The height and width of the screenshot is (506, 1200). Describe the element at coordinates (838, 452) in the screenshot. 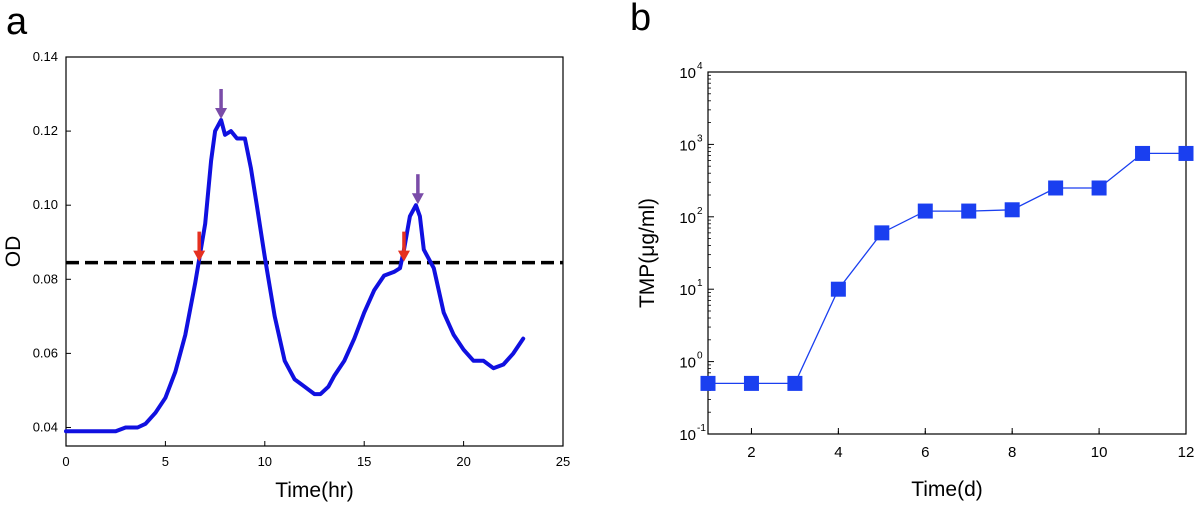

I see `x-tick-label: 4` at that location.